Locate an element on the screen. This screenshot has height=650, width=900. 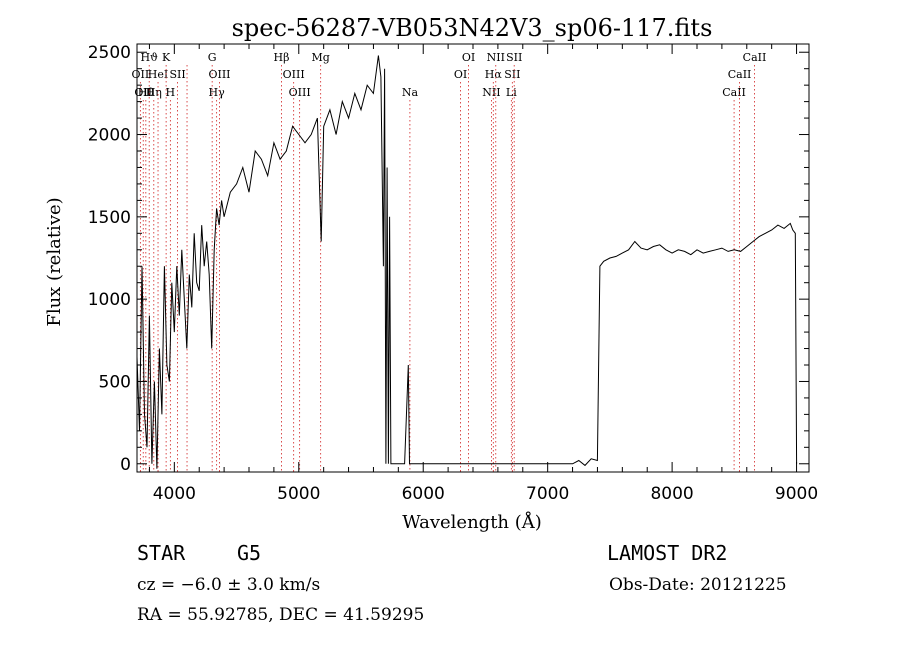
x-tick-label: 6000 is located at coordinates (423, 494).